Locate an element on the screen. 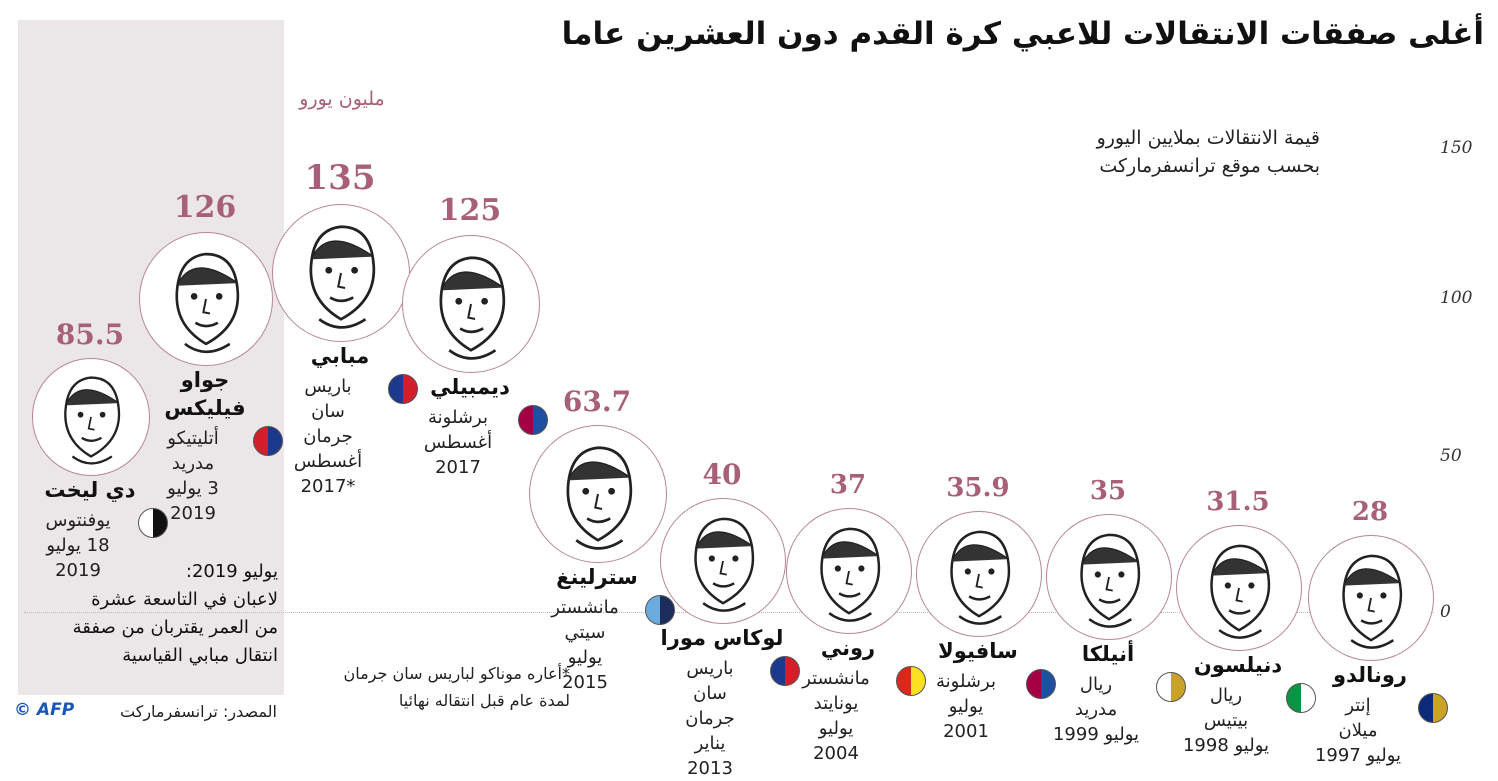 The width and height of the screenshot is (1498, 781). y-tick-label: 100 is located at coordinates (1456, 298).